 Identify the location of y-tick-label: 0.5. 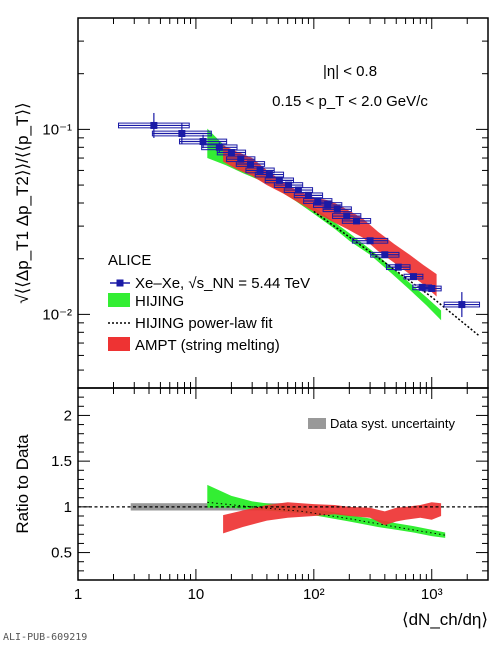
(61, 553).